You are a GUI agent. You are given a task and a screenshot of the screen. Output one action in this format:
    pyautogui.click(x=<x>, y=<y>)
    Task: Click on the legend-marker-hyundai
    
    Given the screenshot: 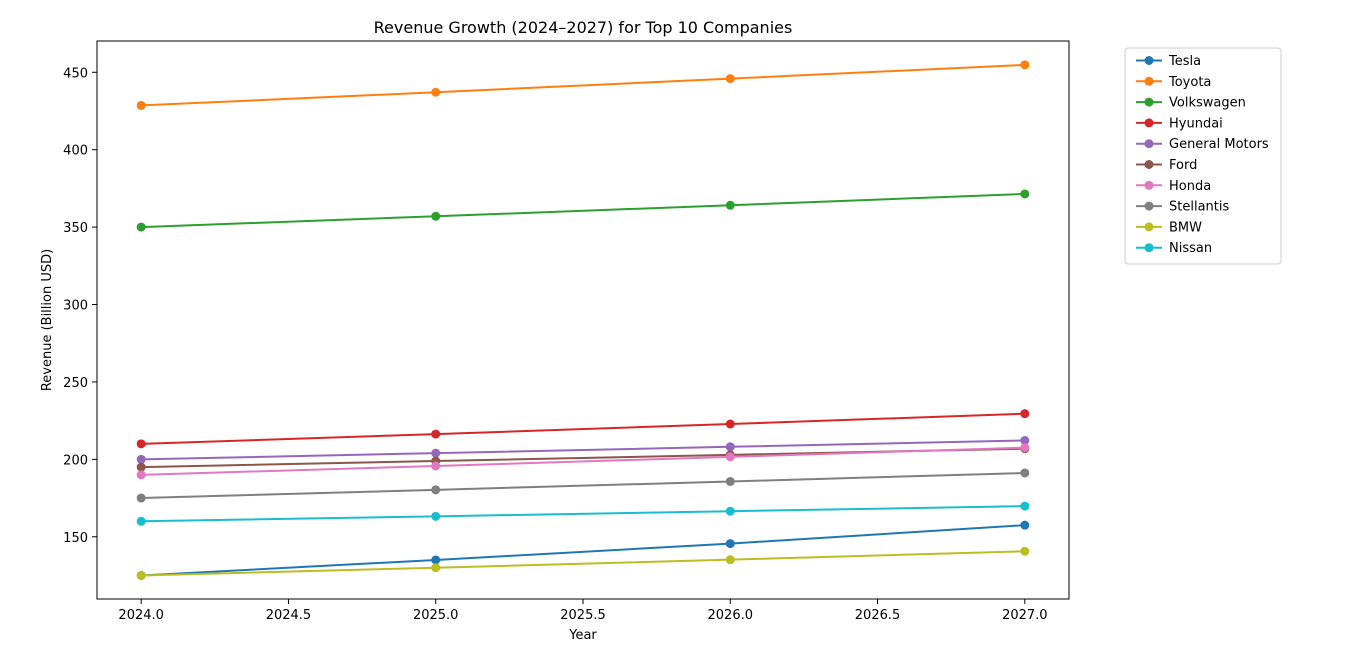 What is the action you would take?
    pyautogui.click(x=1149, y=123)
    